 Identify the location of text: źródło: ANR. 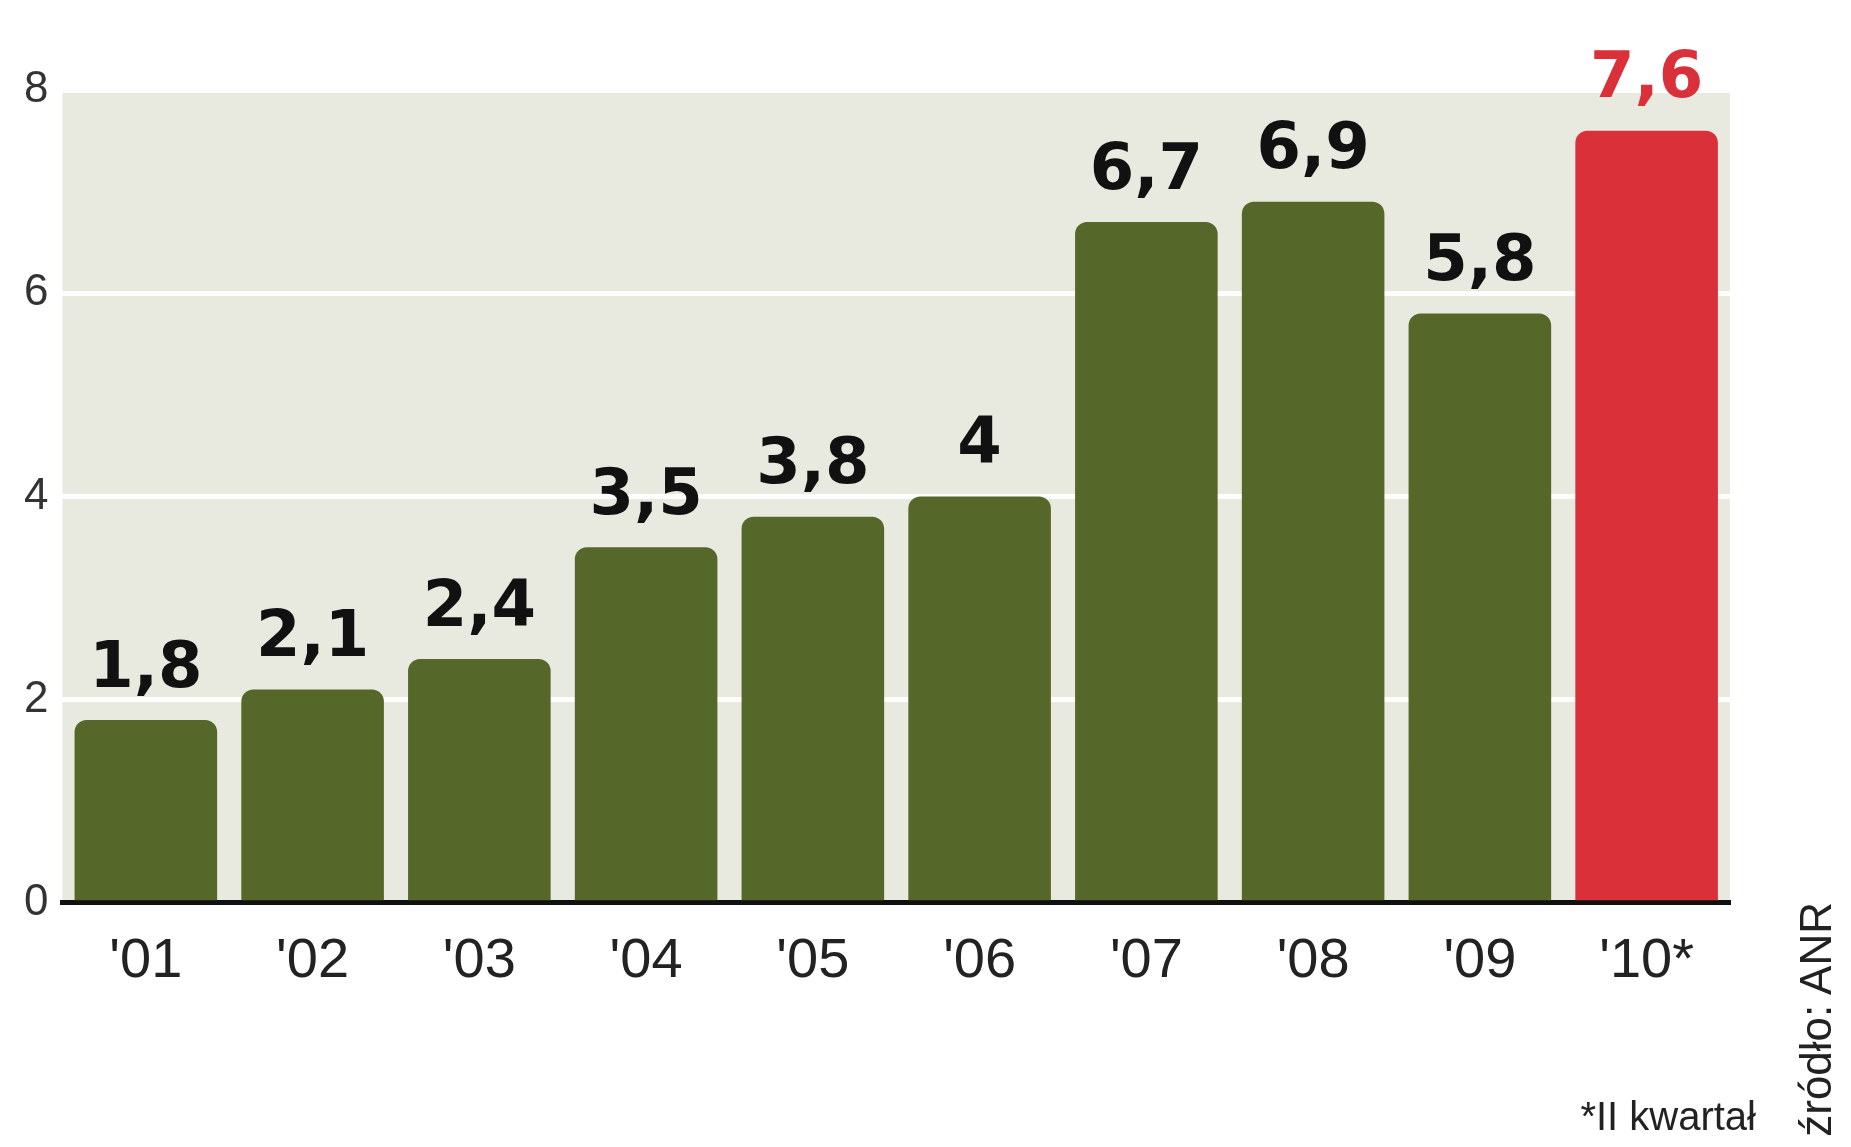
(1816, 1019).